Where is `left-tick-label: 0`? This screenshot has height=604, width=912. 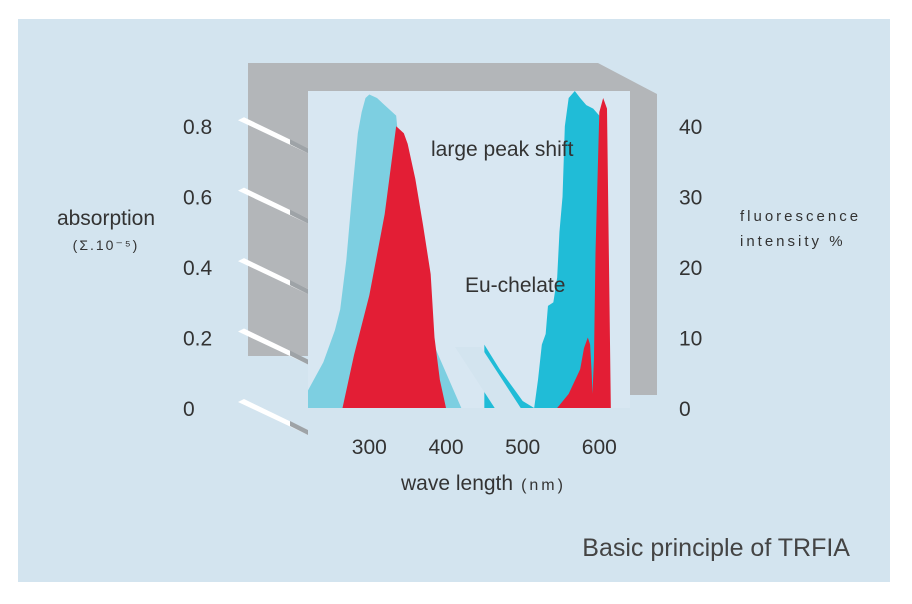
left-tick-label: 0 is located at coordinates (189, 409).